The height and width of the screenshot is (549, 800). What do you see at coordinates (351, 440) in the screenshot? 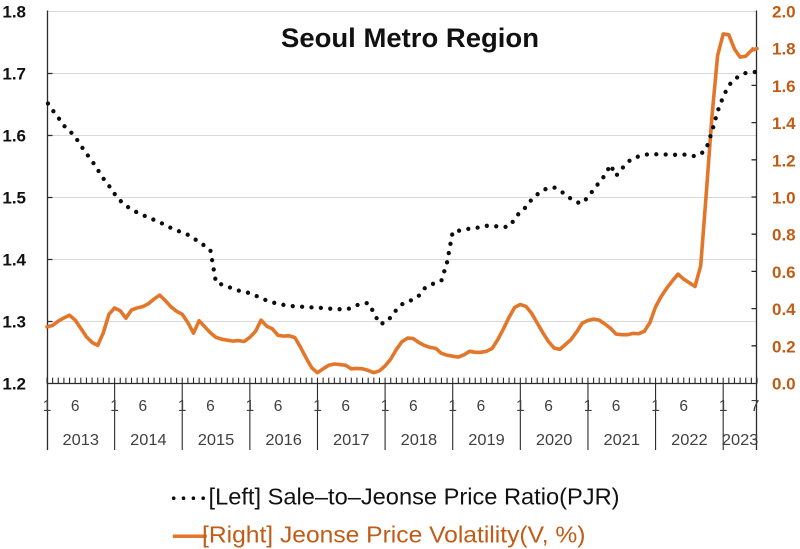
I see `svg-text: 2017` at bounding box center [351, 440].